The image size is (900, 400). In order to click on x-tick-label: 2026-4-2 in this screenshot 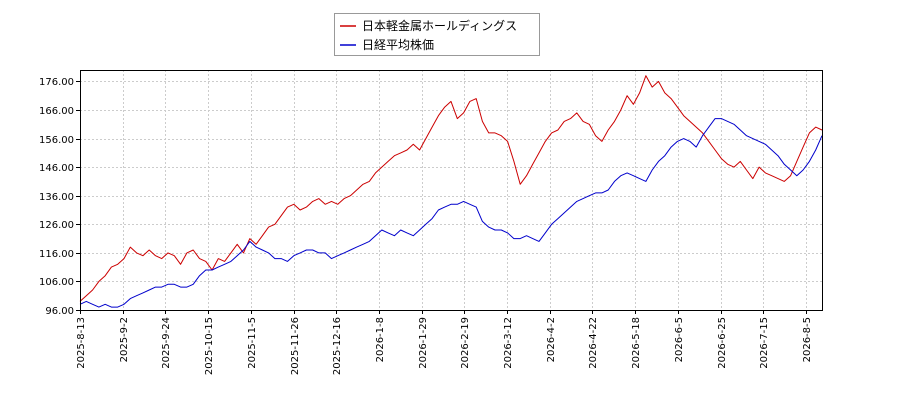, I will do `click(551, 339)`.